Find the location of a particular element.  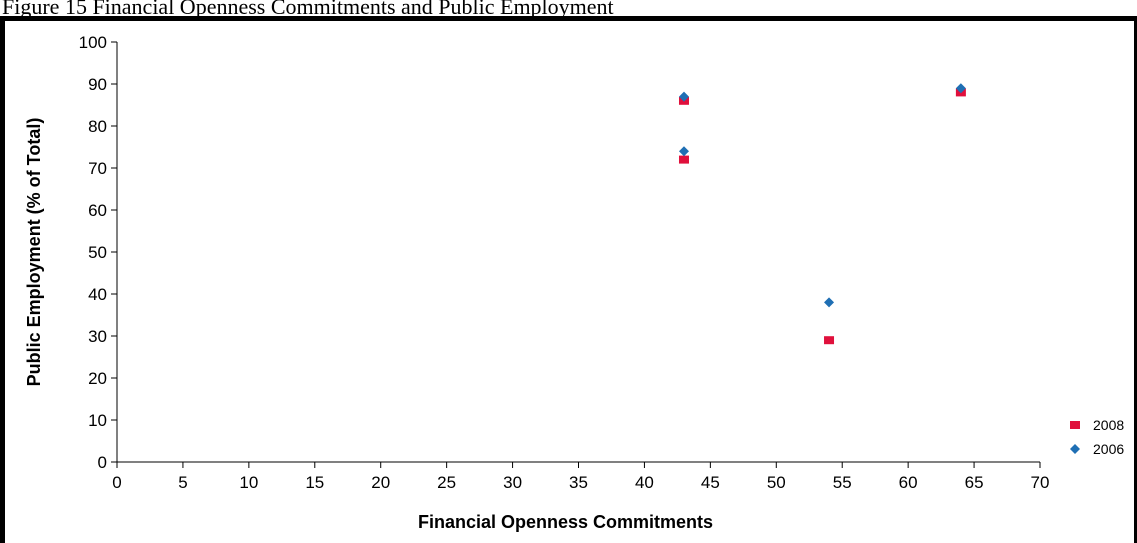

x-tick-label: 40 is located at coordinates (644, 482).